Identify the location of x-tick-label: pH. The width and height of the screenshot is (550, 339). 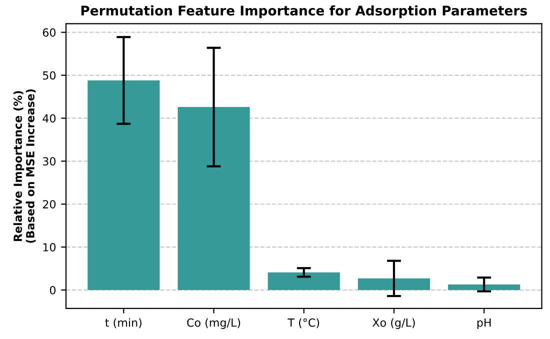
(484, 323).